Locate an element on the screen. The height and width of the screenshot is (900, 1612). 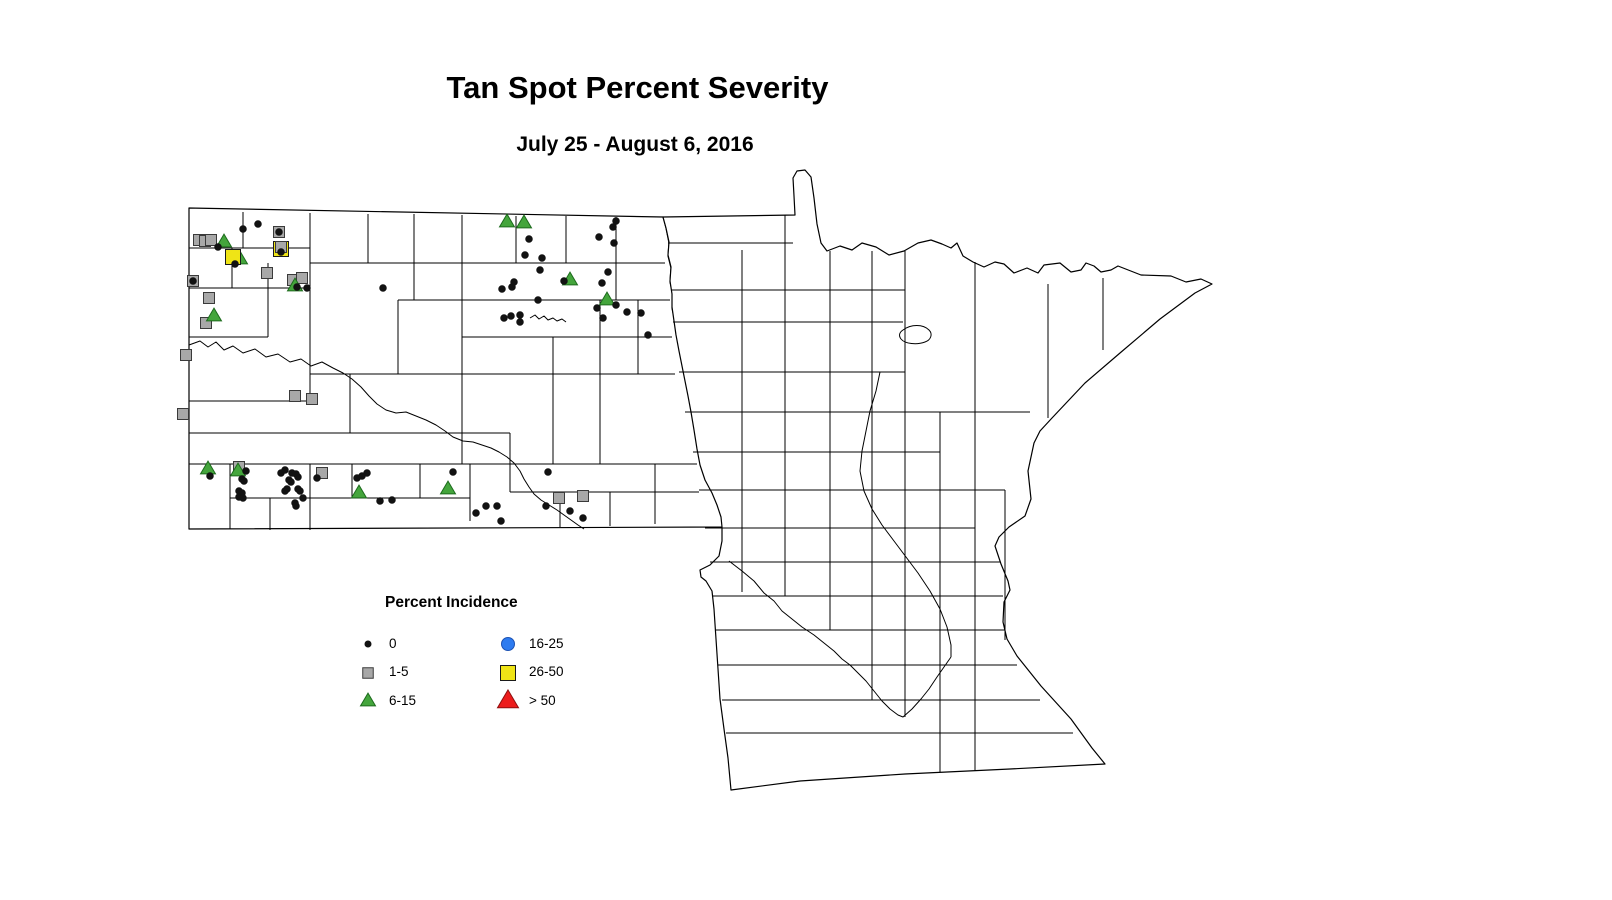
legend-item-circ: 16-25 is located at coordinates (529, 643).